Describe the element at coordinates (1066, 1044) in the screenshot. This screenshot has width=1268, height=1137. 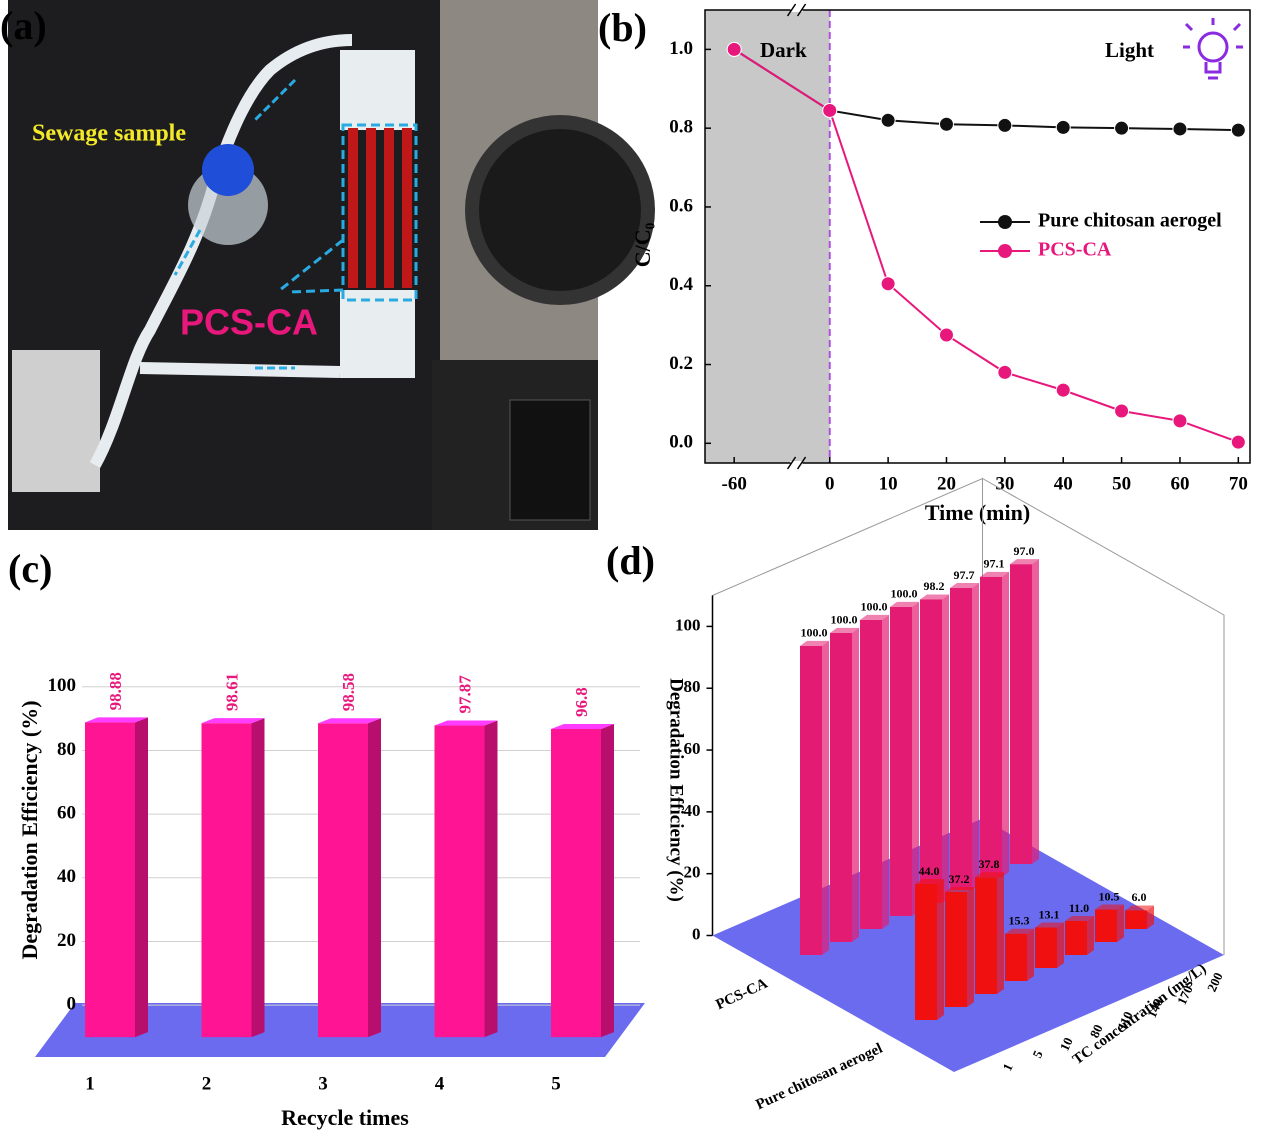
I see `x-tick-label: 10` at that location.